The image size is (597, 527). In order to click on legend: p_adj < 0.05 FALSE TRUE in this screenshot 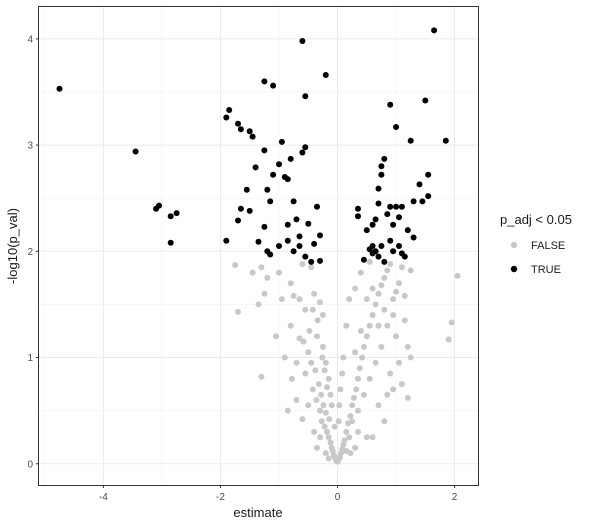, I will do `click(536, 244)`.